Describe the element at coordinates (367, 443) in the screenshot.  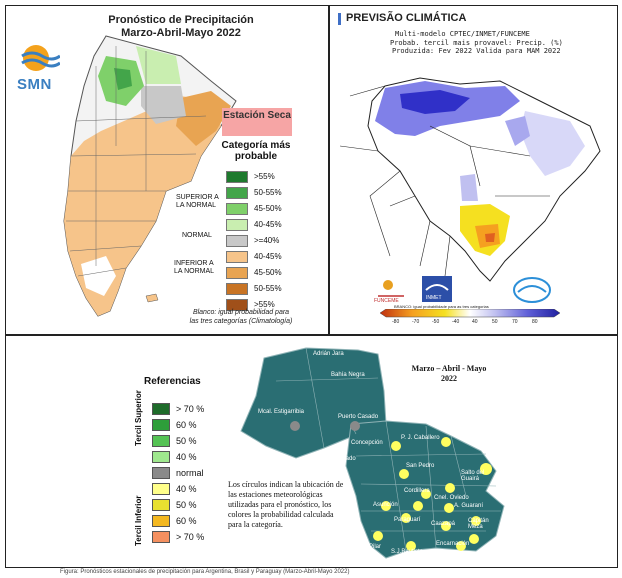
I see `city-concepcion: Concepción` at that location.